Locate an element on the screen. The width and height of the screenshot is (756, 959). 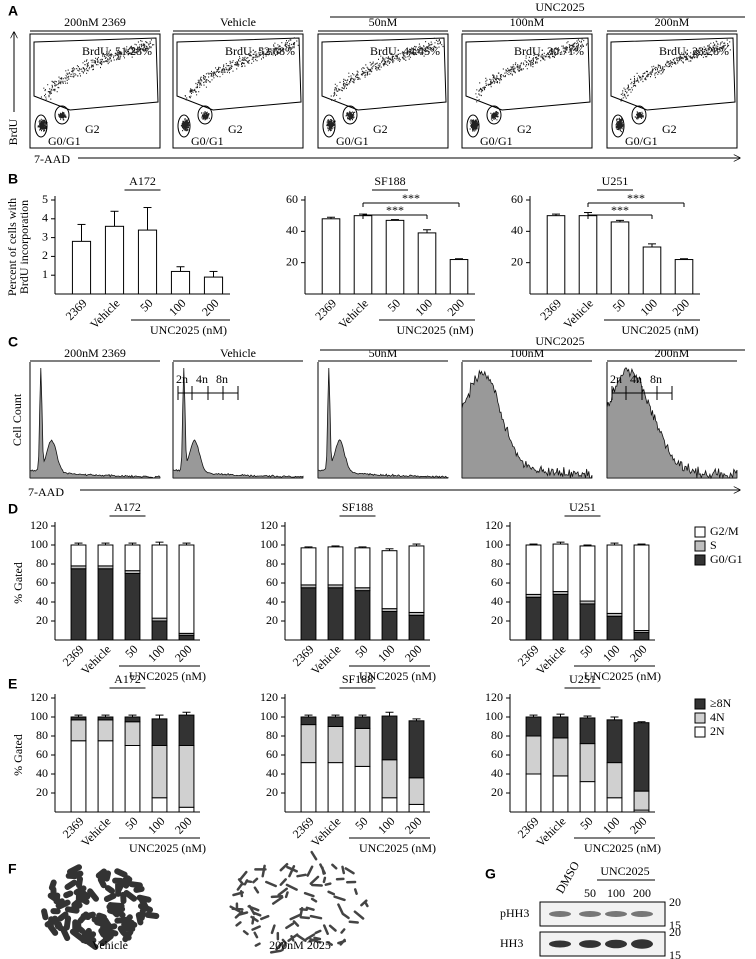
plot-frame is located at coordinates (527, 91).